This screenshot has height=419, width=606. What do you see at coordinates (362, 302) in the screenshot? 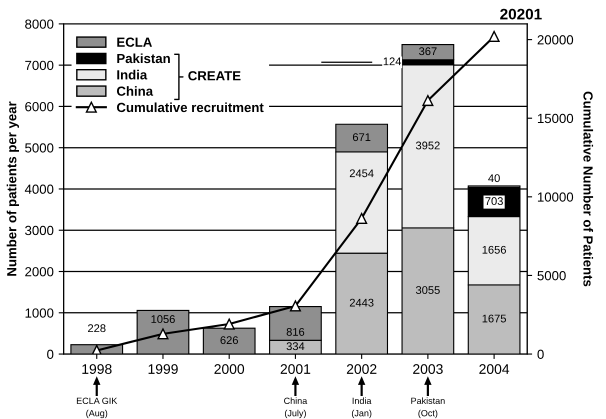
I see `data-label: 2443` at bounding box center [362, 302].